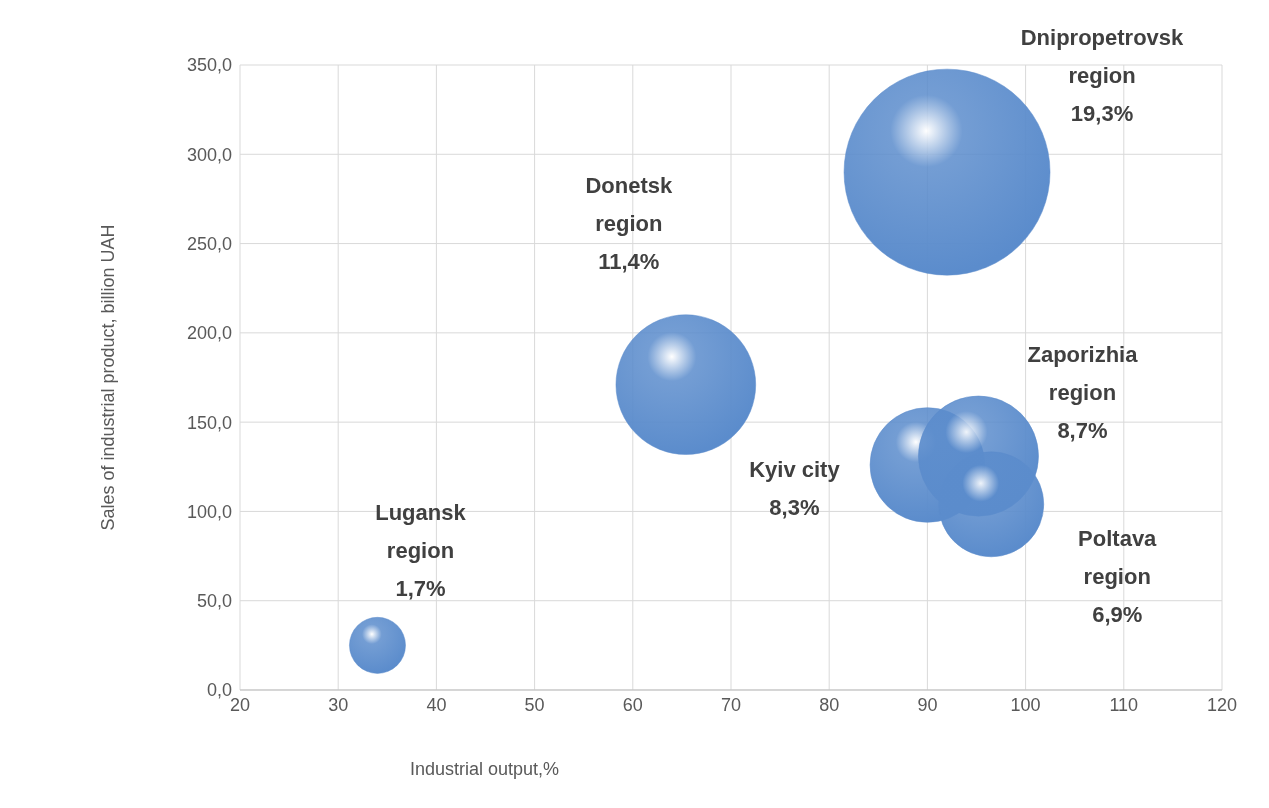 The width and height of the screenshot is (1269, 808). I want to click on data-label: Poltava region 6,9%, so click(1118, 577).